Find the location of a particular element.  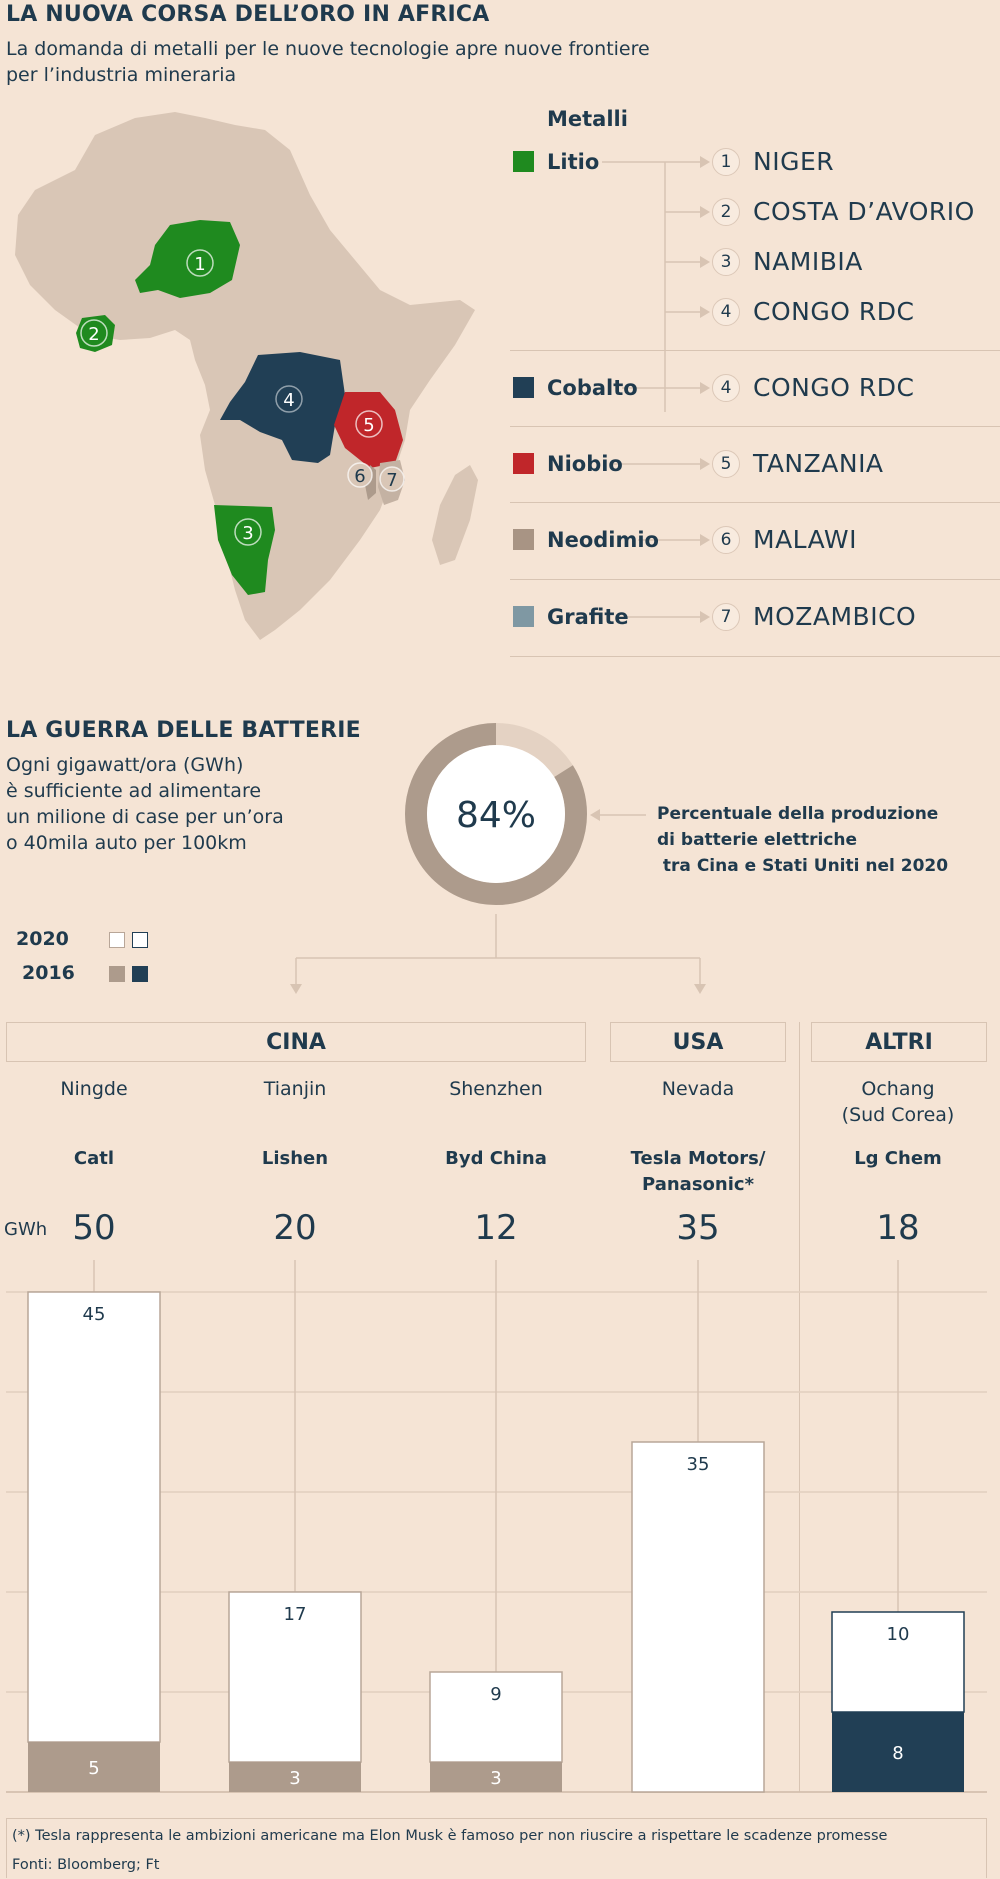

country-number: 5 is located at coordinates (726, 464).